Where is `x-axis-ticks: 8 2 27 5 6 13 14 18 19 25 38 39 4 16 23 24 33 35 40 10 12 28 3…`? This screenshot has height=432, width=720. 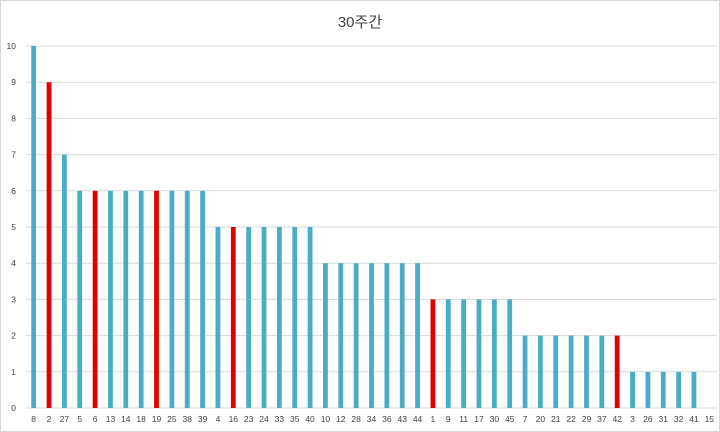
x-axis-ticks: 8 2 27 5 6 13 14 18 19 25 38 39 4 16 23 24 33 35 40 10 12 28 3… is located at coordinates (372, 419).